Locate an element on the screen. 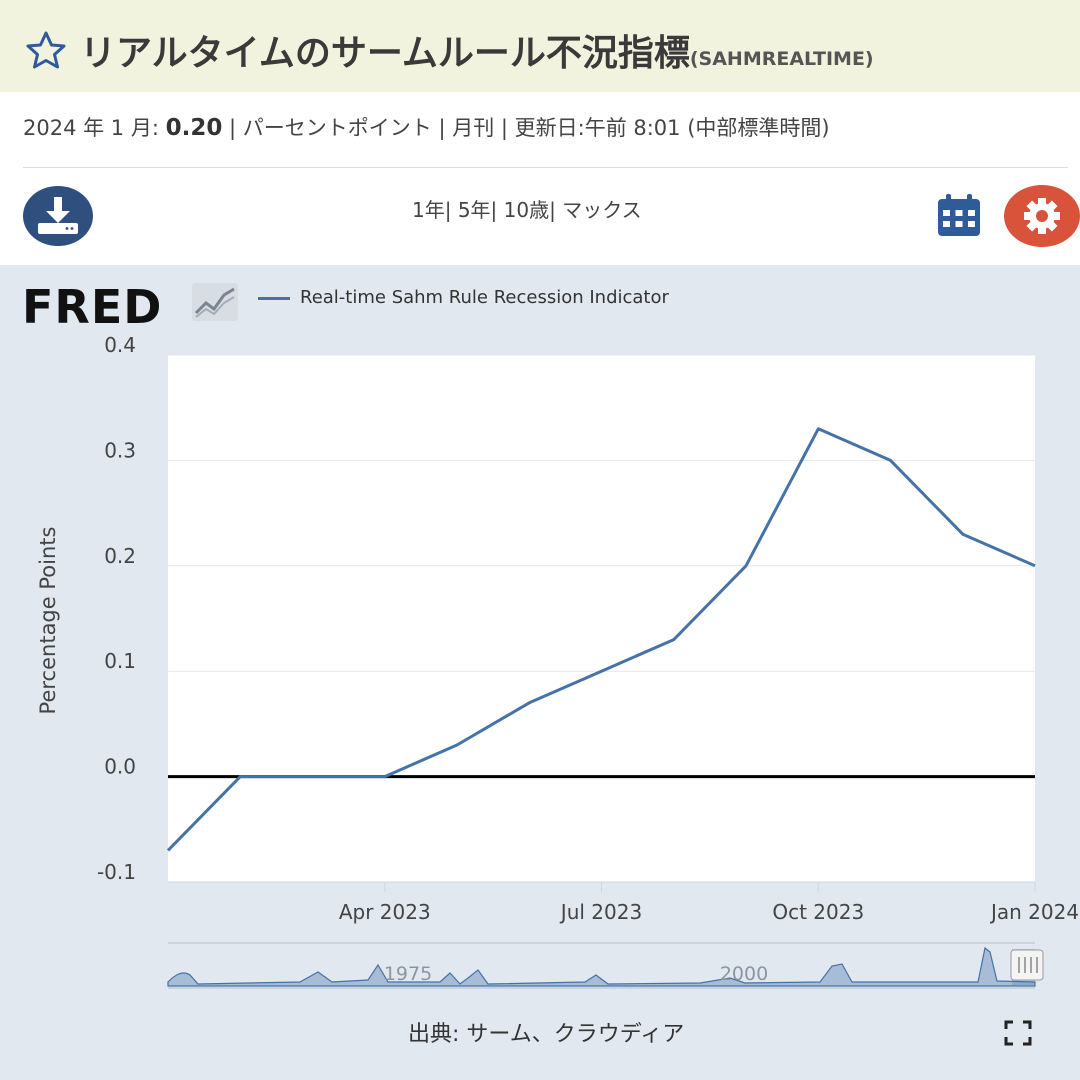 The height and width of the screenshot is (1080, 1080). download-button is located at coordinates (58, 216).